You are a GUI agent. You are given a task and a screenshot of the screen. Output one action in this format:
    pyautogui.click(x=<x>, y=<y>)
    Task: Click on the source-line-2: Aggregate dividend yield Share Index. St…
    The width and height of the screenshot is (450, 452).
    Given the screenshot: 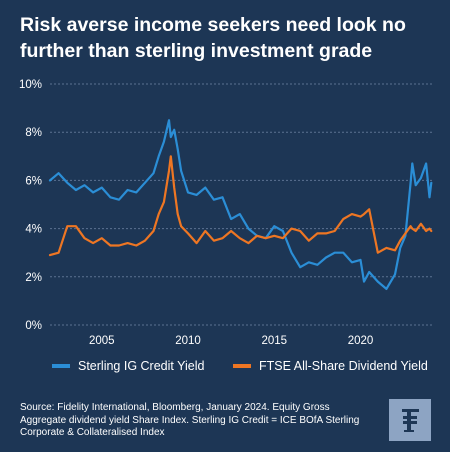 What is the action you would take?
    pyautogui.click(x=190, y=420)
    